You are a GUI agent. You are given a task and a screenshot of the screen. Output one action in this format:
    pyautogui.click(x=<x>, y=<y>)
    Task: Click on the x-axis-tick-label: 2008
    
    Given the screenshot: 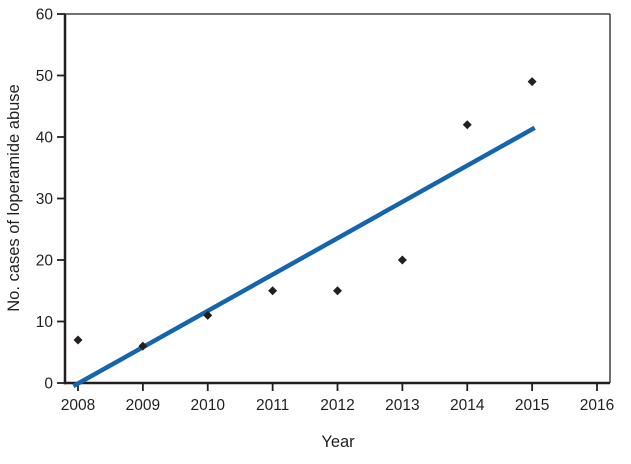 What is the action you would take?
    pyautogui.click(x=78, y=405)
    